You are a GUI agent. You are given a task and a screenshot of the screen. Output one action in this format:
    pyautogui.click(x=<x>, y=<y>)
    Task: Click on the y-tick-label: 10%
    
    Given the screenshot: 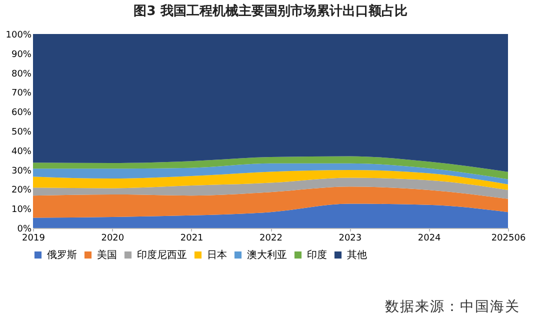 What is the action you would take?
    pyautogui.click(x=21, y=210)
    